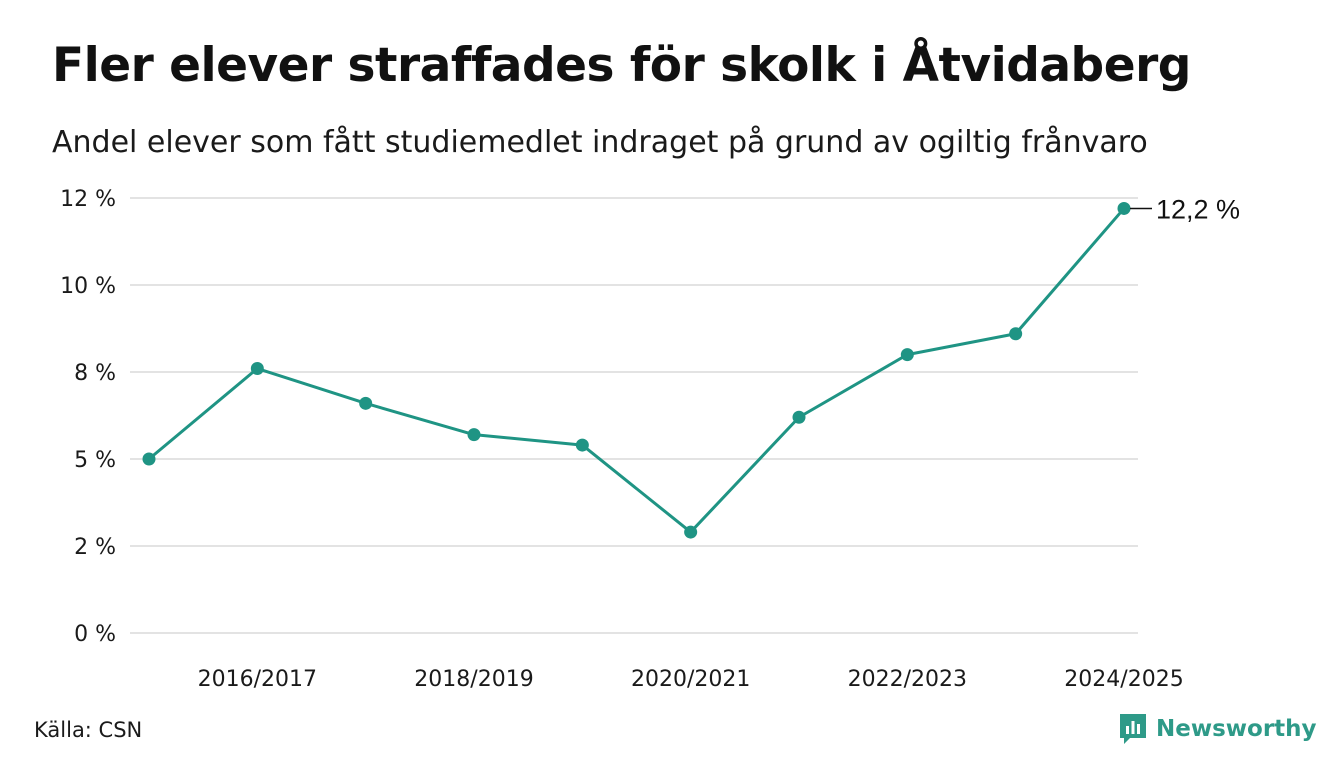  What do you see at coordinates (473, 679) in the screenshot?
I see `x-tick-label: 2018/2019` at bounding box center [473, 679].